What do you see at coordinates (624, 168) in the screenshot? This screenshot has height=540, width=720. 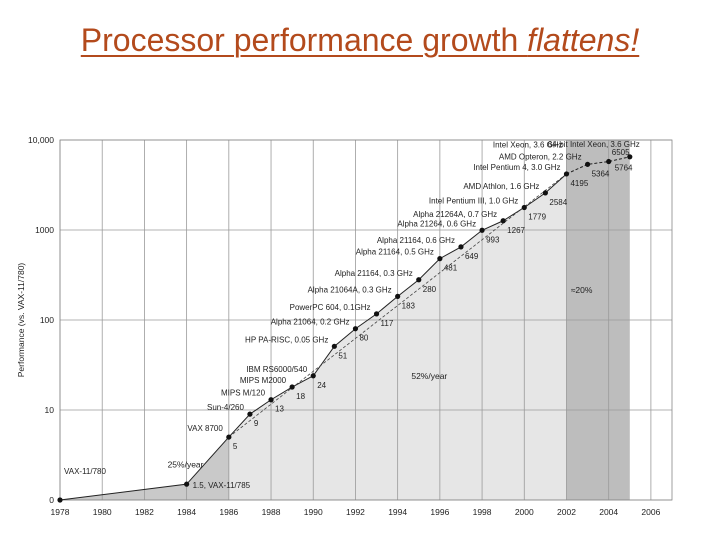 I see `value-label-2004: 5764` at bounding box center [624, 168].